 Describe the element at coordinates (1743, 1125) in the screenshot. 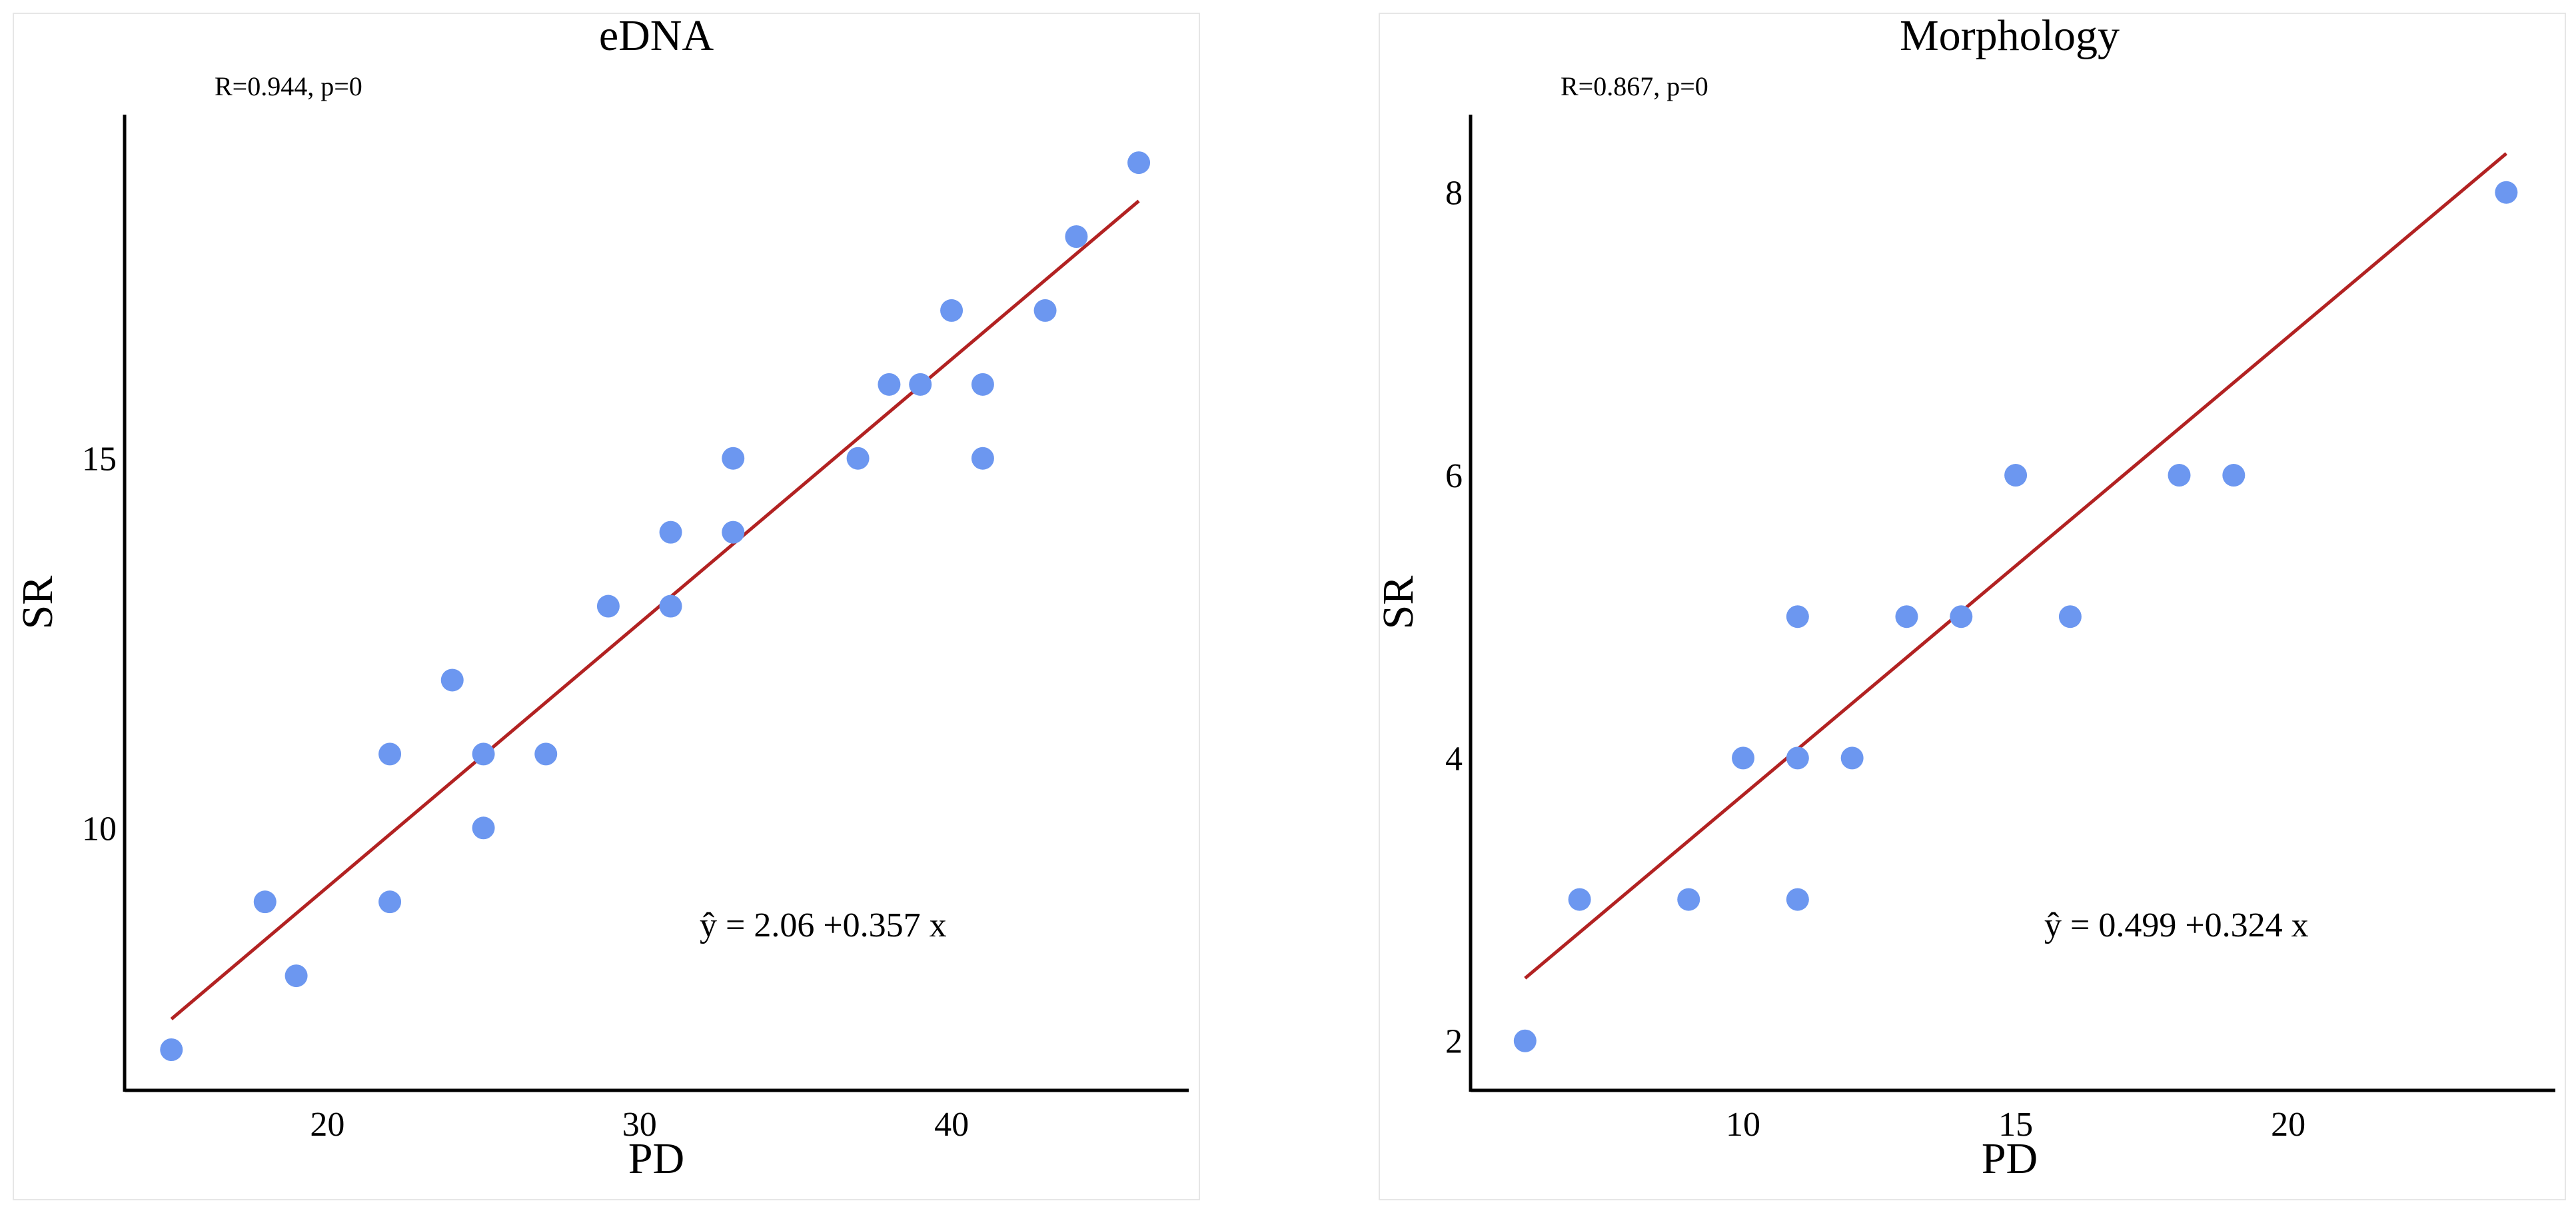

I see `x-tick-label-morphology: 10` at that location.